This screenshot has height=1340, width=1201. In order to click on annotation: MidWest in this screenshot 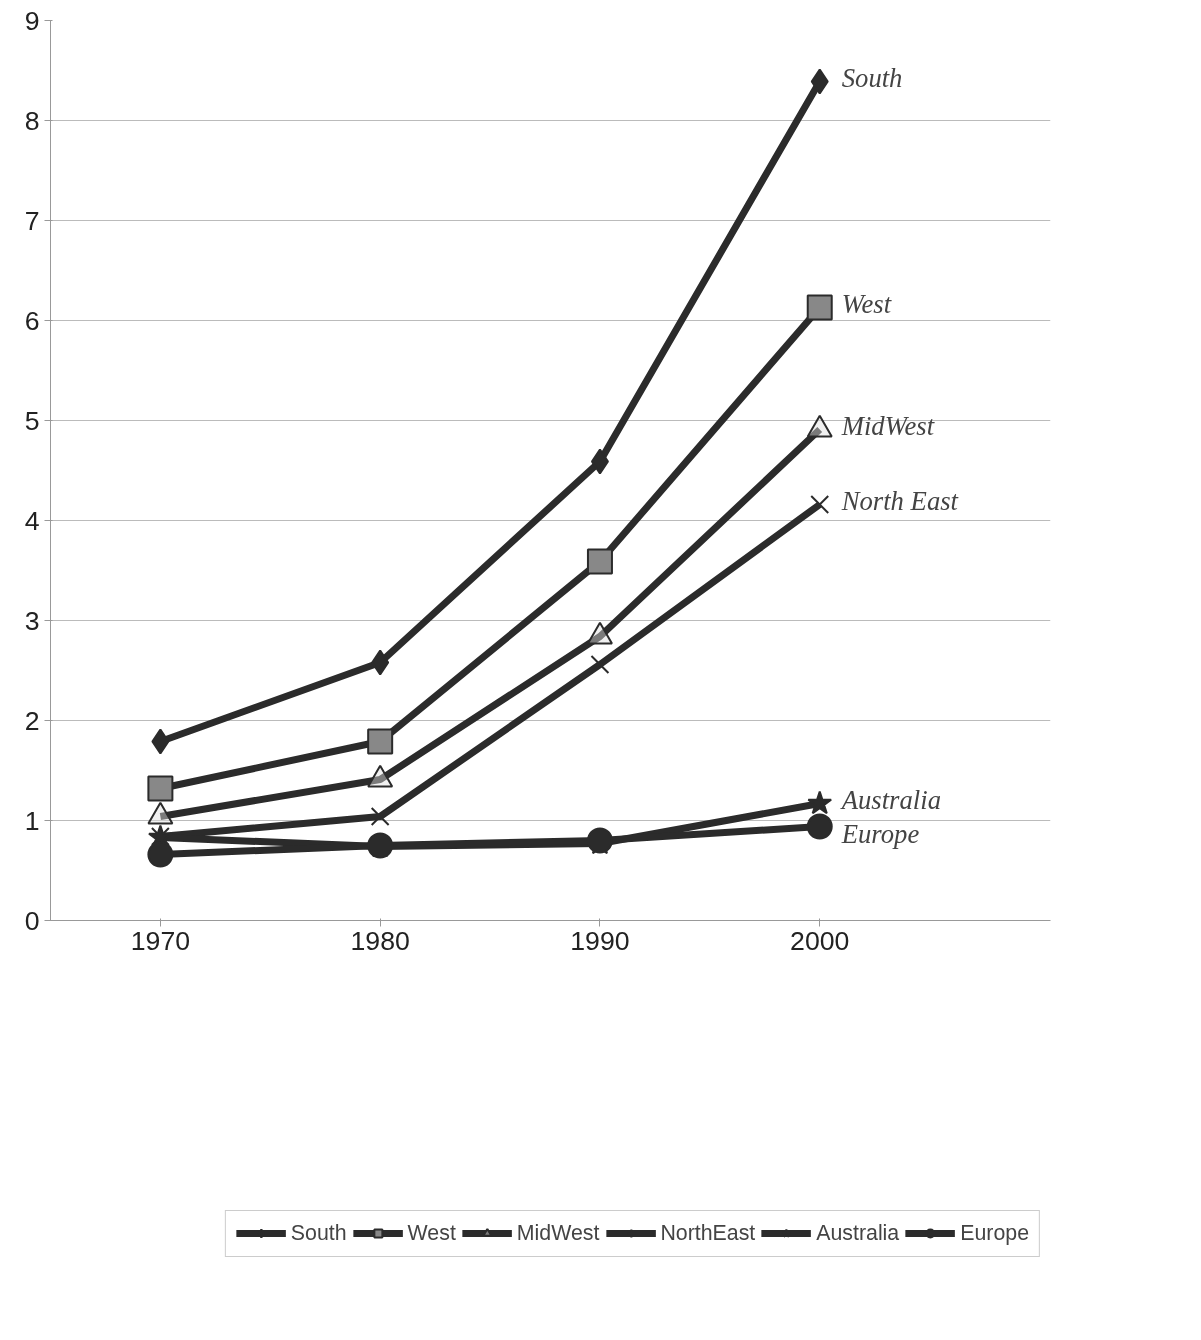, I will do `click(887, 425)`.